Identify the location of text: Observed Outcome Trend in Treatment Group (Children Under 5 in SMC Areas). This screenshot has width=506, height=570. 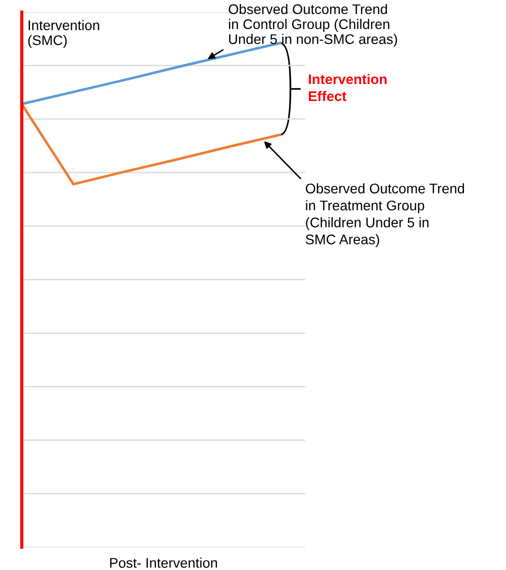
(385, 215).